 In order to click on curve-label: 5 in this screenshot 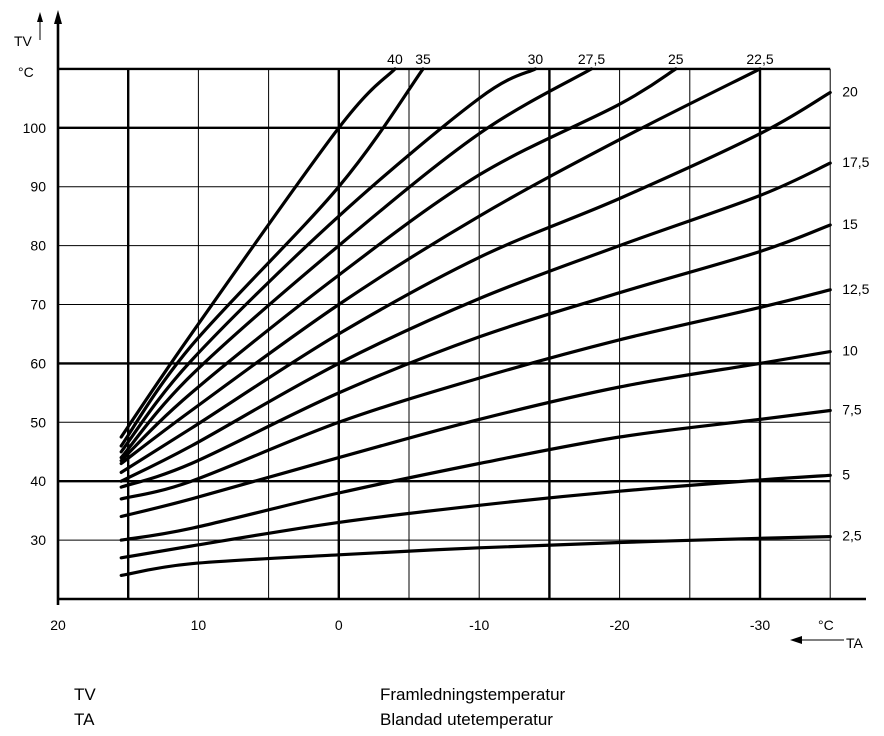, I will do `click(846, 474)`.